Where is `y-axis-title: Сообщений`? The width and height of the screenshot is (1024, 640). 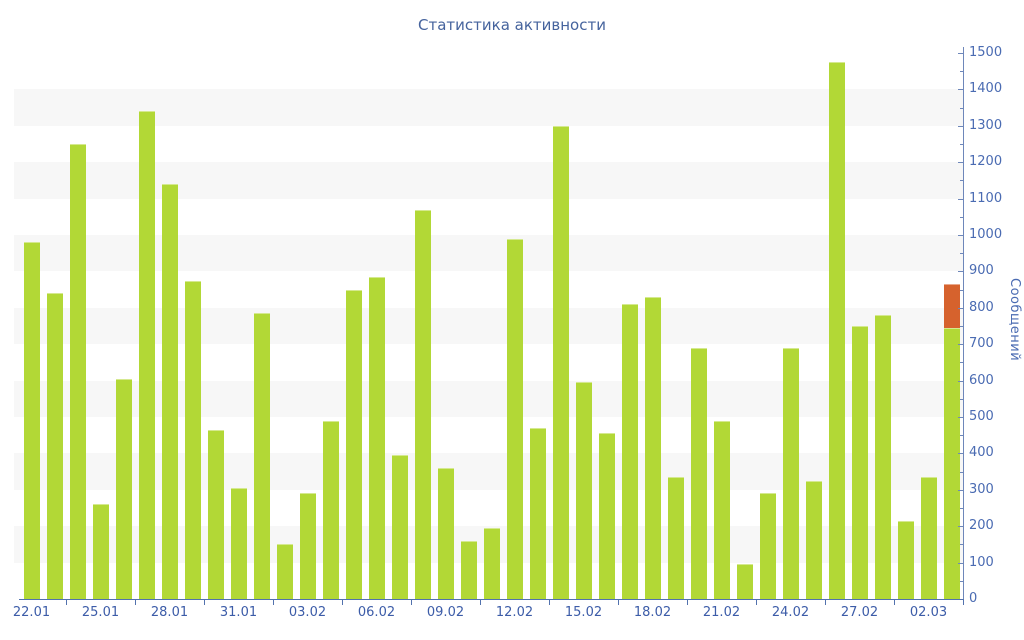 y-axis-title: Сообщений is located at coordinates (1014, 320).